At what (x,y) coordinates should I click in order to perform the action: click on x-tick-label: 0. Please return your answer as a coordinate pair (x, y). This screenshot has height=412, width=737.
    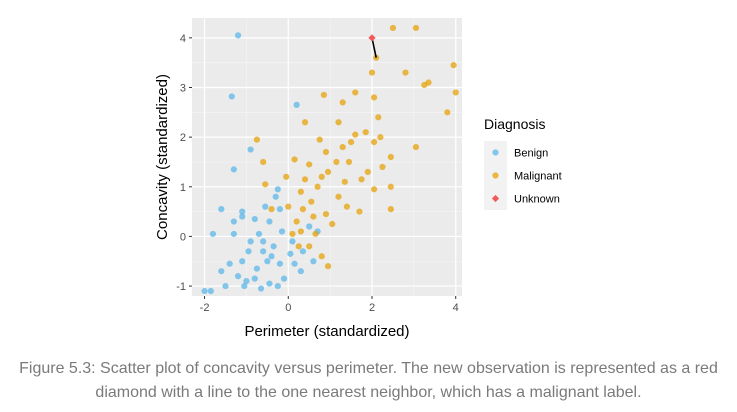
    Looking at the image, I should click on (288, 308).